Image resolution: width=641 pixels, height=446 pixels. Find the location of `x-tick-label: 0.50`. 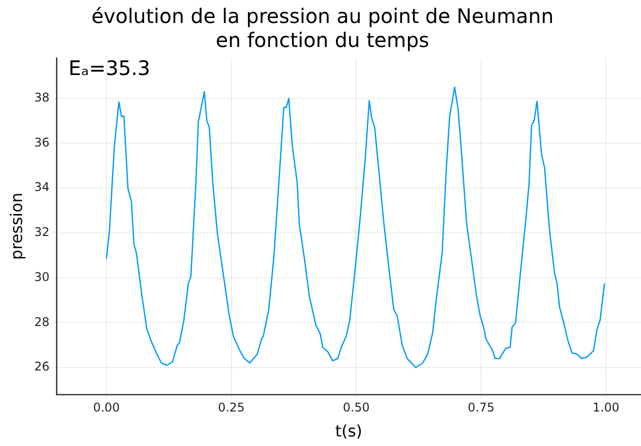

x-tick-label: 0.50 is located at coordinates (356, 407).